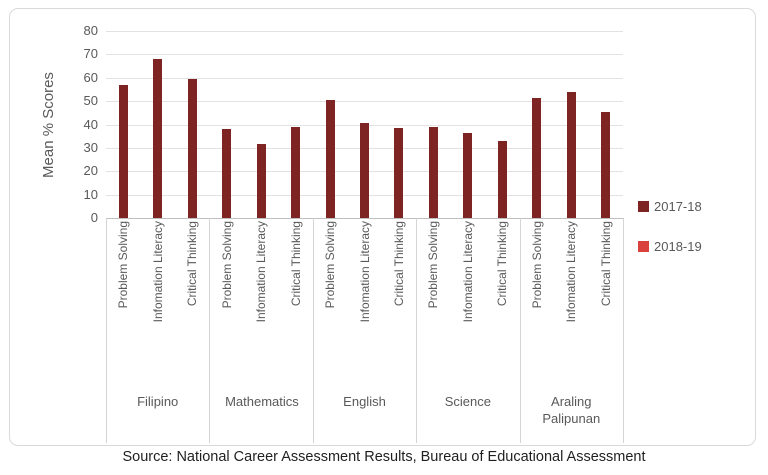  What do you see at coordinates (90, 124) in the screenshot?
I see `y-tick-label: 40` at bounding box center [90, 124].